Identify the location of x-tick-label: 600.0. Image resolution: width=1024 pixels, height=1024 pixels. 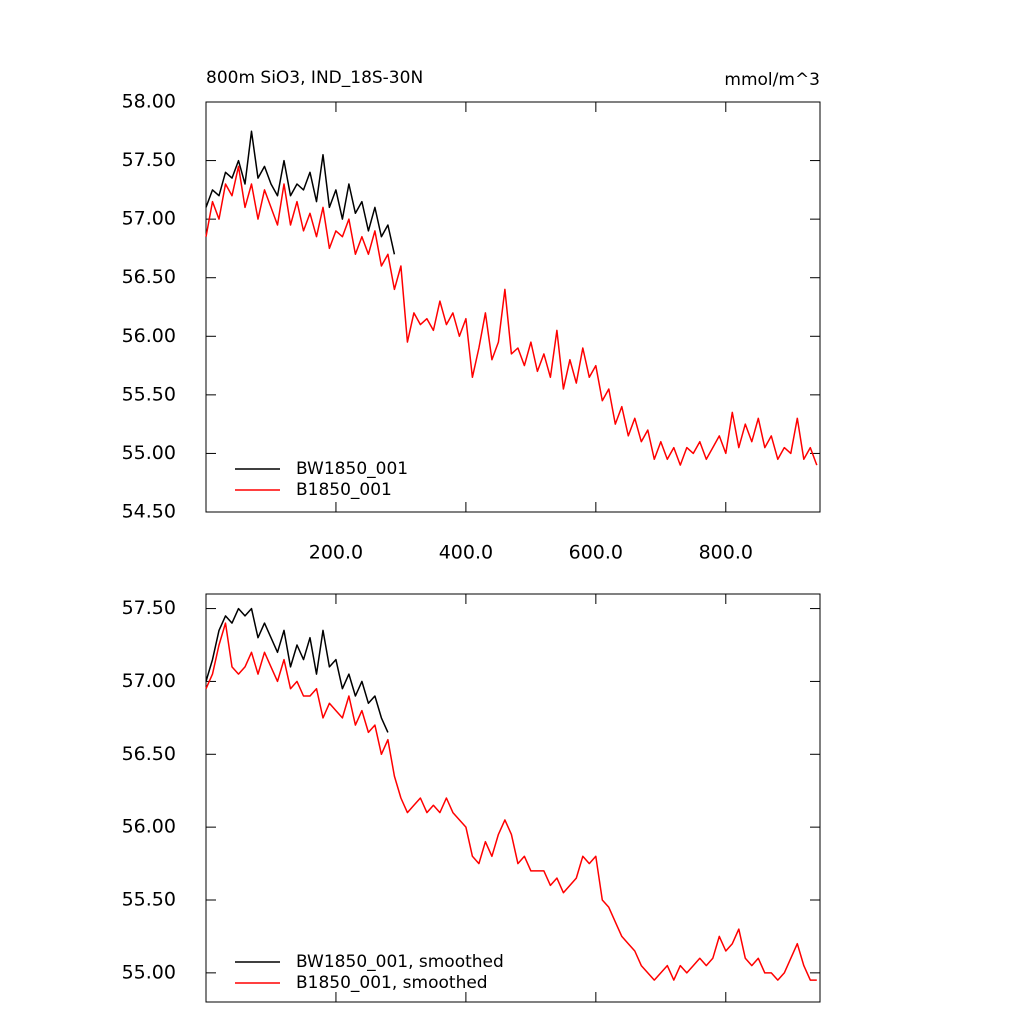
(596, 553).